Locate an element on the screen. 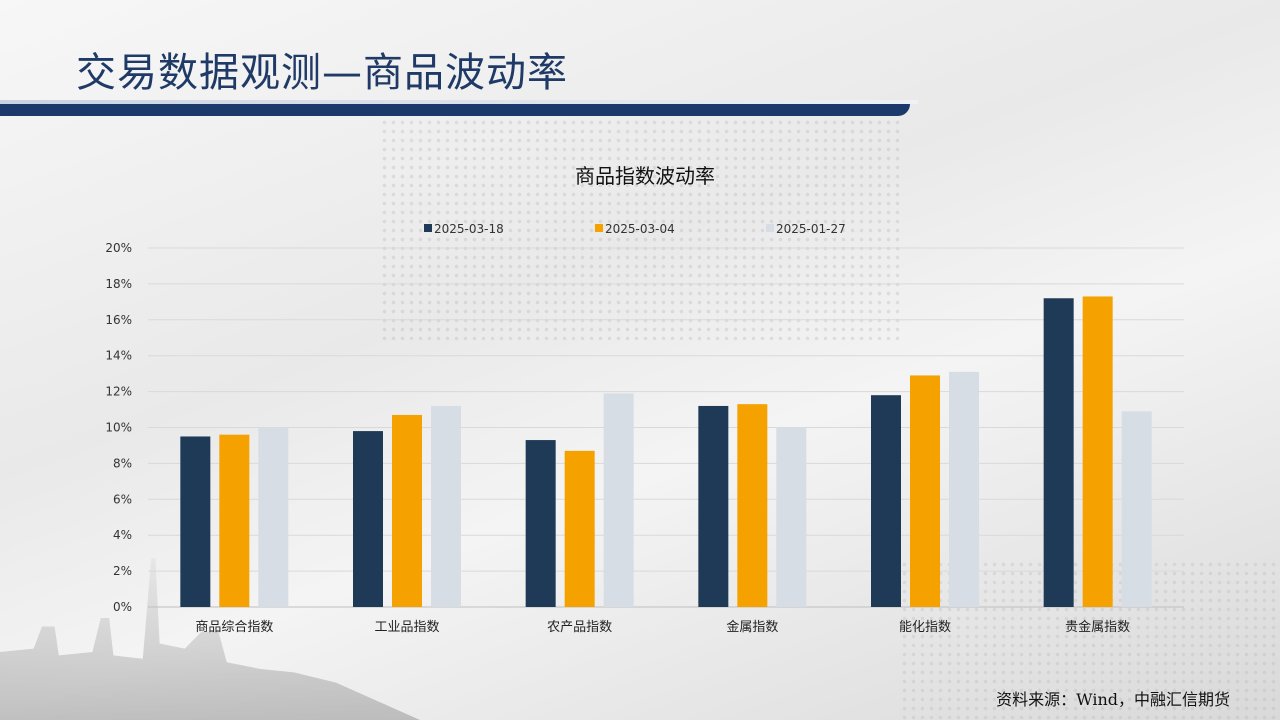  y-tick-label: 6% is located at coordinates (122, 499).